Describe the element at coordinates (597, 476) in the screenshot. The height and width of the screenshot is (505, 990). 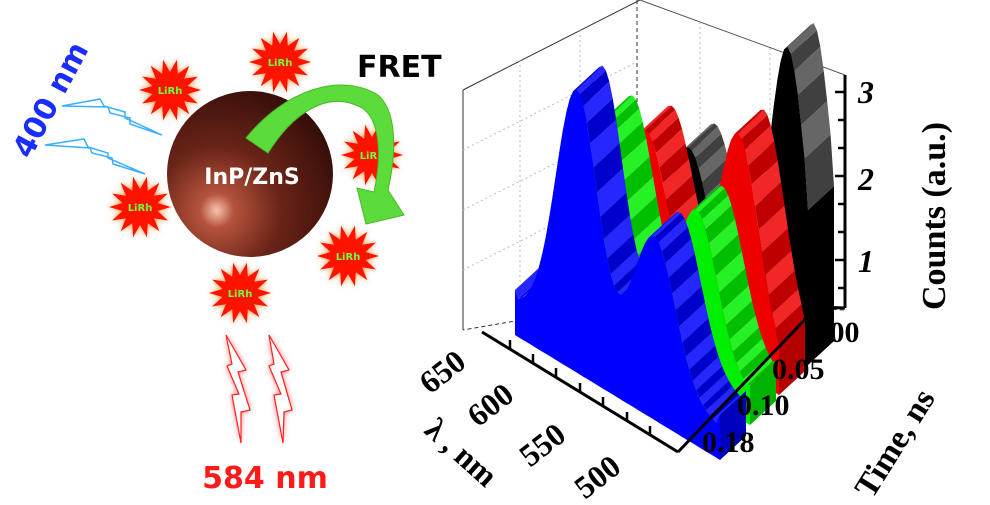
I see `x-tick: 500` at that location.